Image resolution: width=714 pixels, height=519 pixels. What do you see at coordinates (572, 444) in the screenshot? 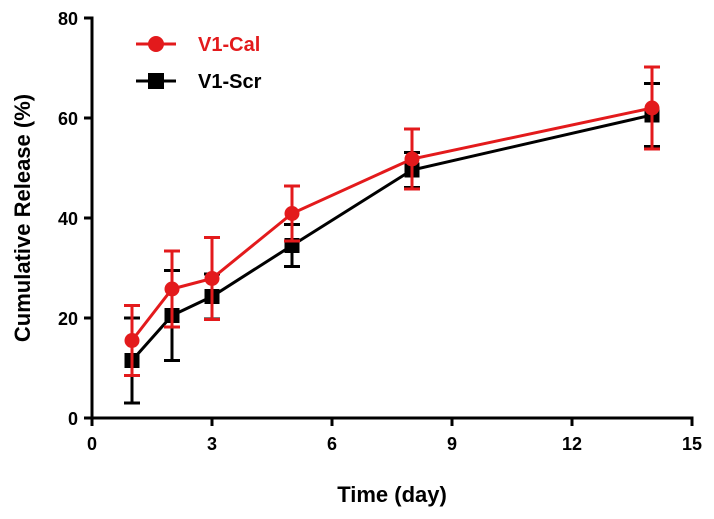
I see `x-tick-label: 12` at bounding box center [572, 444].